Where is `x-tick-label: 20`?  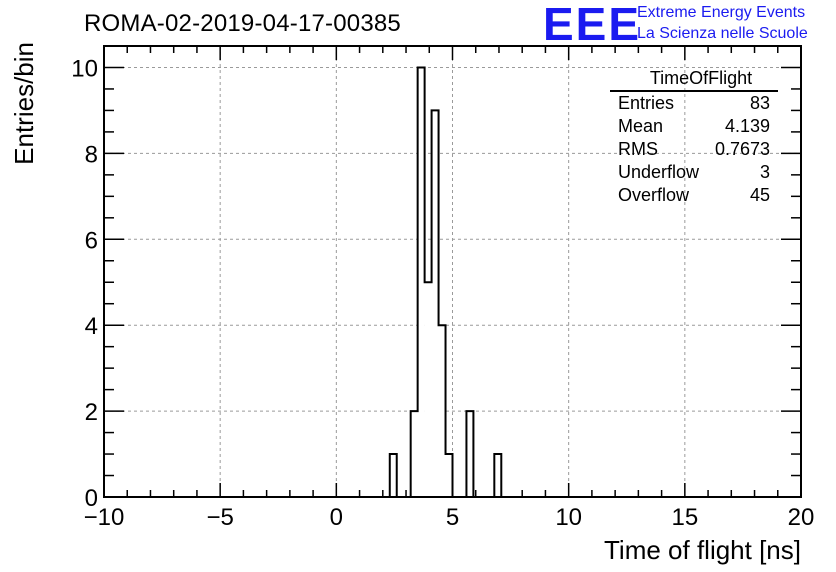 x-tick-label: 20 is located at coordinates (801, 517).